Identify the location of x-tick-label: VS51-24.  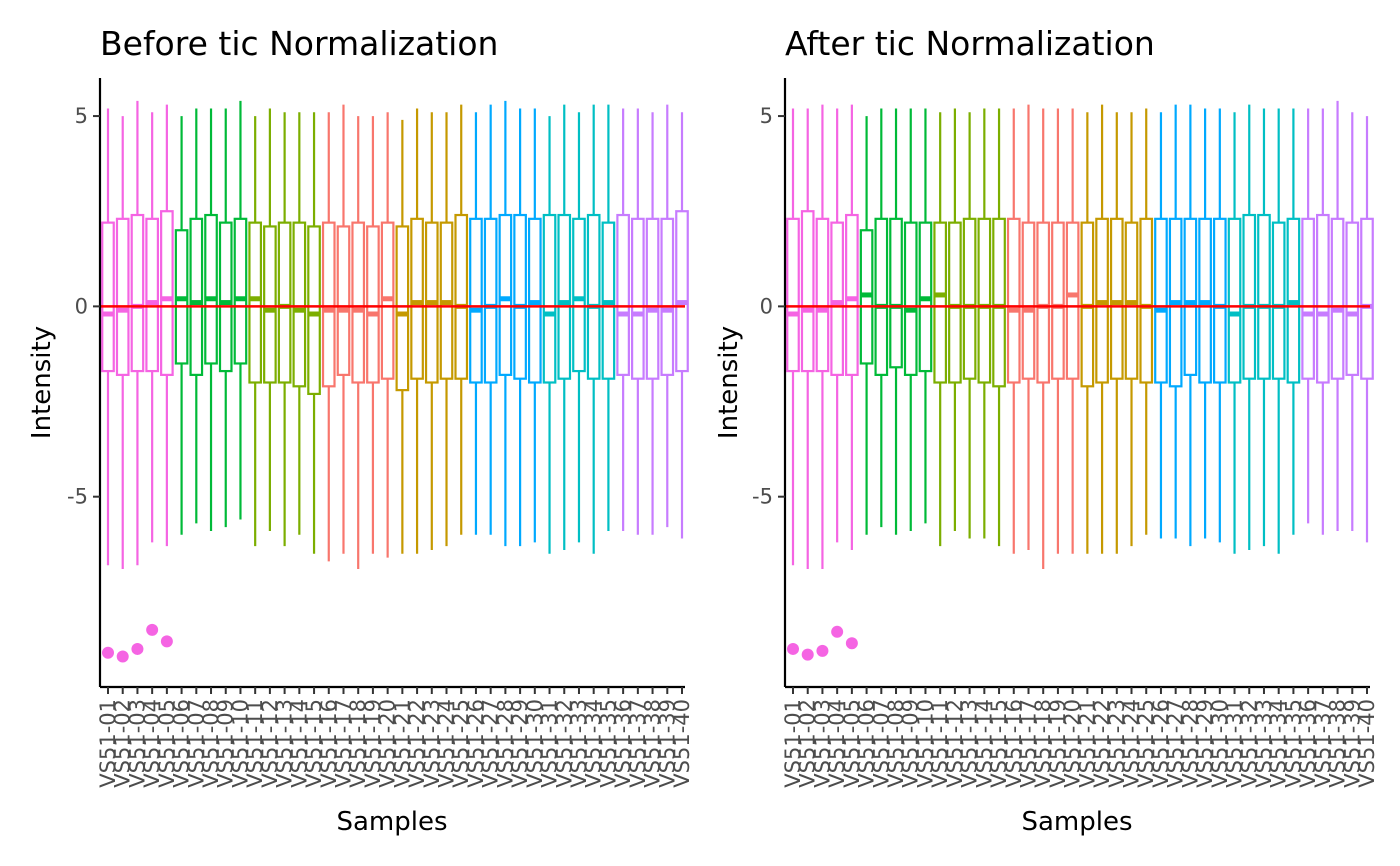
(447, 743).